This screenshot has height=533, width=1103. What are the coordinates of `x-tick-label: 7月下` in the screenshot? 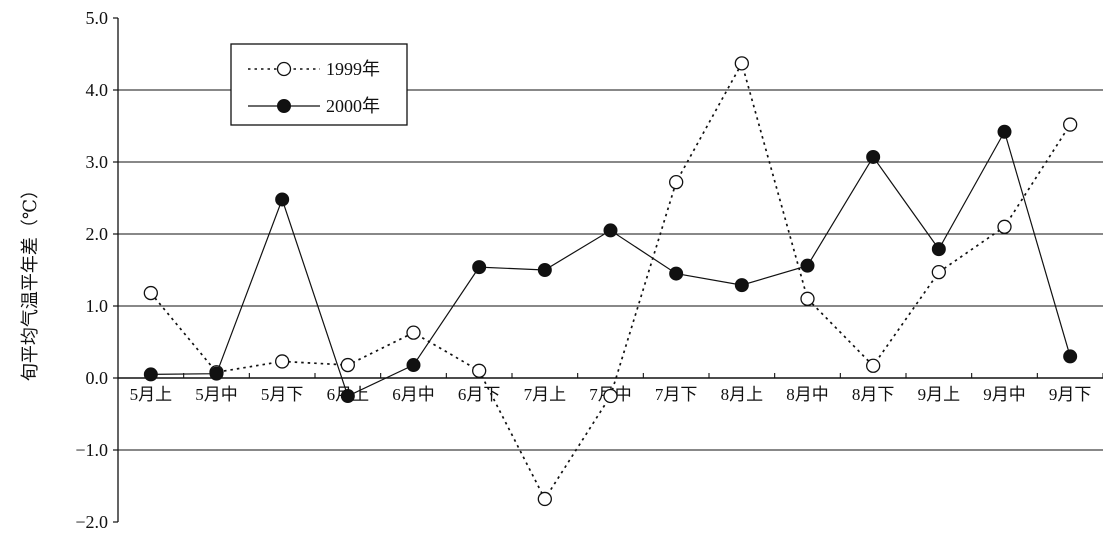 It's located at (676, 394).